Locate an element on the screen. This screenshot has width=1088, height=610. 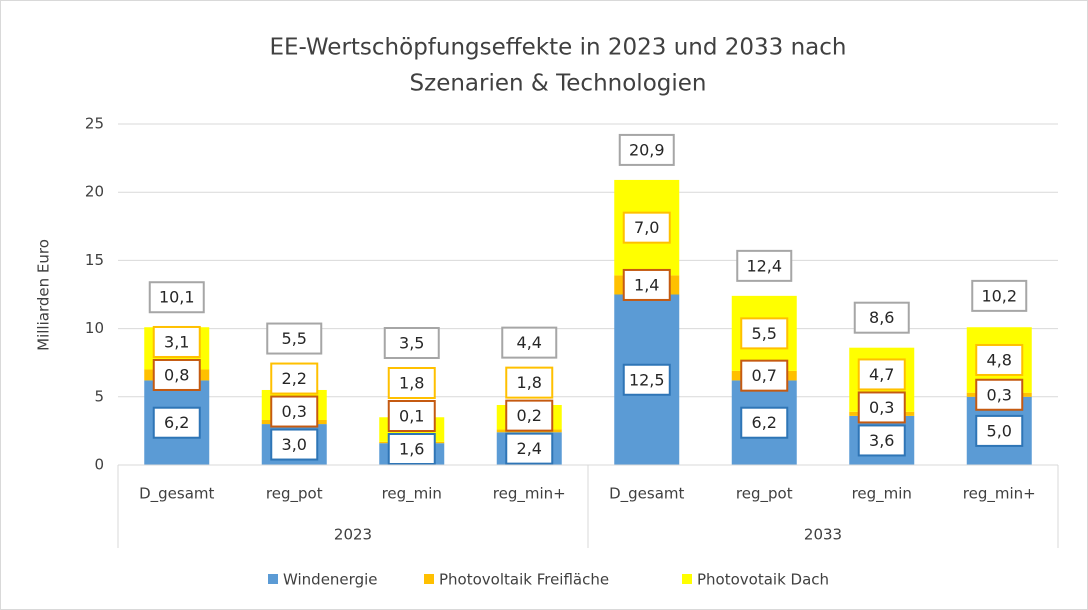
data-label: 3,5 is located at coordinates (411, 343).